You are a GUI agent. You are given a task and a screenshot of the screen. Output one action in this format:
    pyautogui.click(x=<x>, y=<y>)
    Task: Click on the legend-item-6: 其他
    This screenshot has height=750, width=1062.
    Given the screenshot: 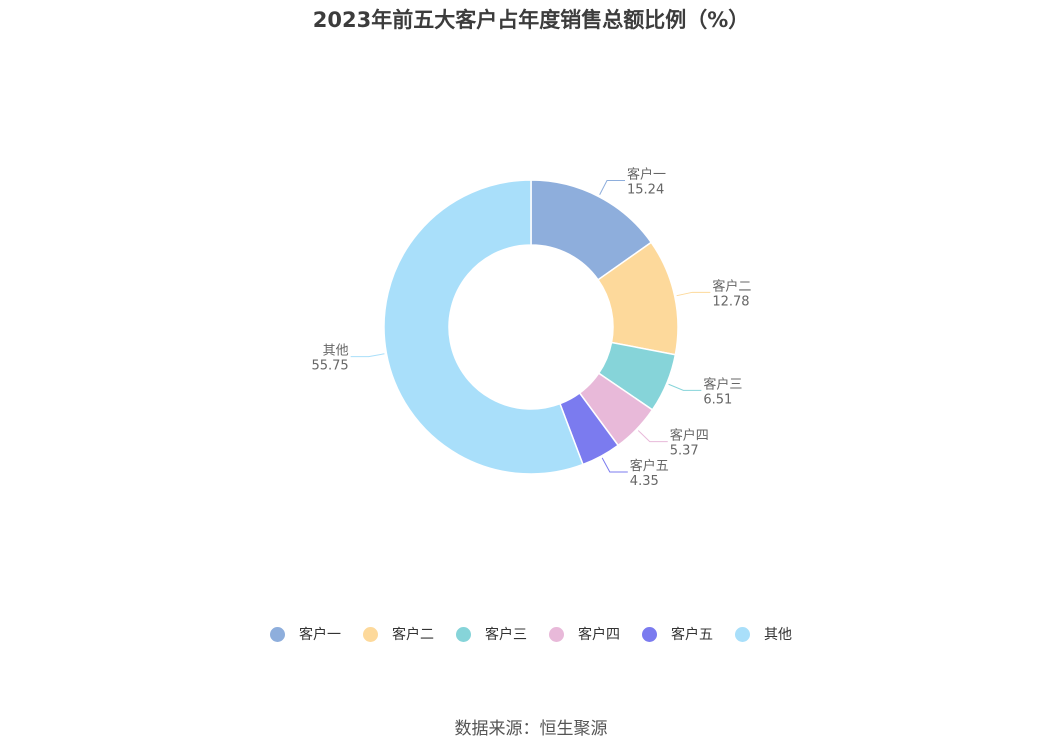 What is the action you would take?
    pyautogui.click(x=763, y=634)
    